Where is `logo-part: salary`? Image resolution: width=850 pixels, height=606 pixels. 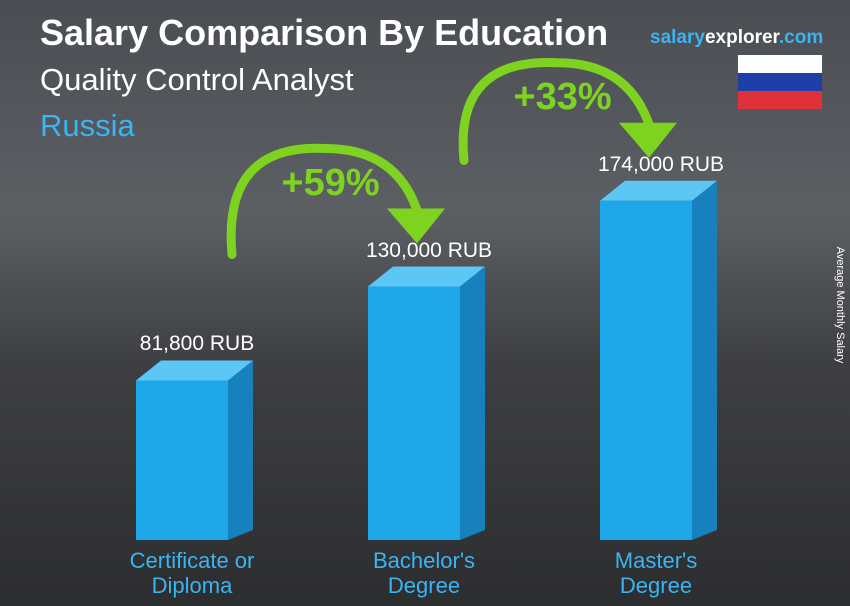 logo-part: salary is located at coordinates (677, 37).